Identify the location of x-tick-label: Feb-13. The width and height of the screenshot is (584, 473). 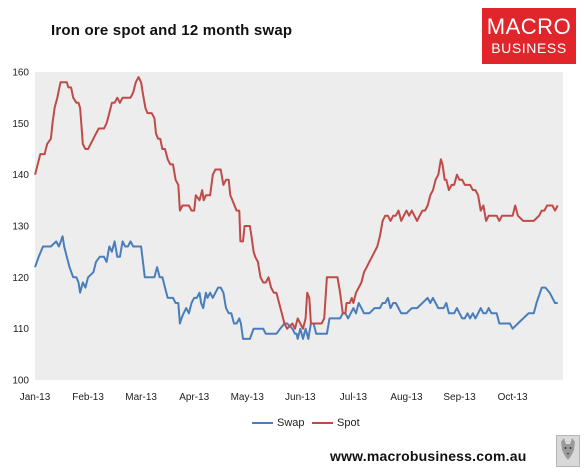
(88, 397).